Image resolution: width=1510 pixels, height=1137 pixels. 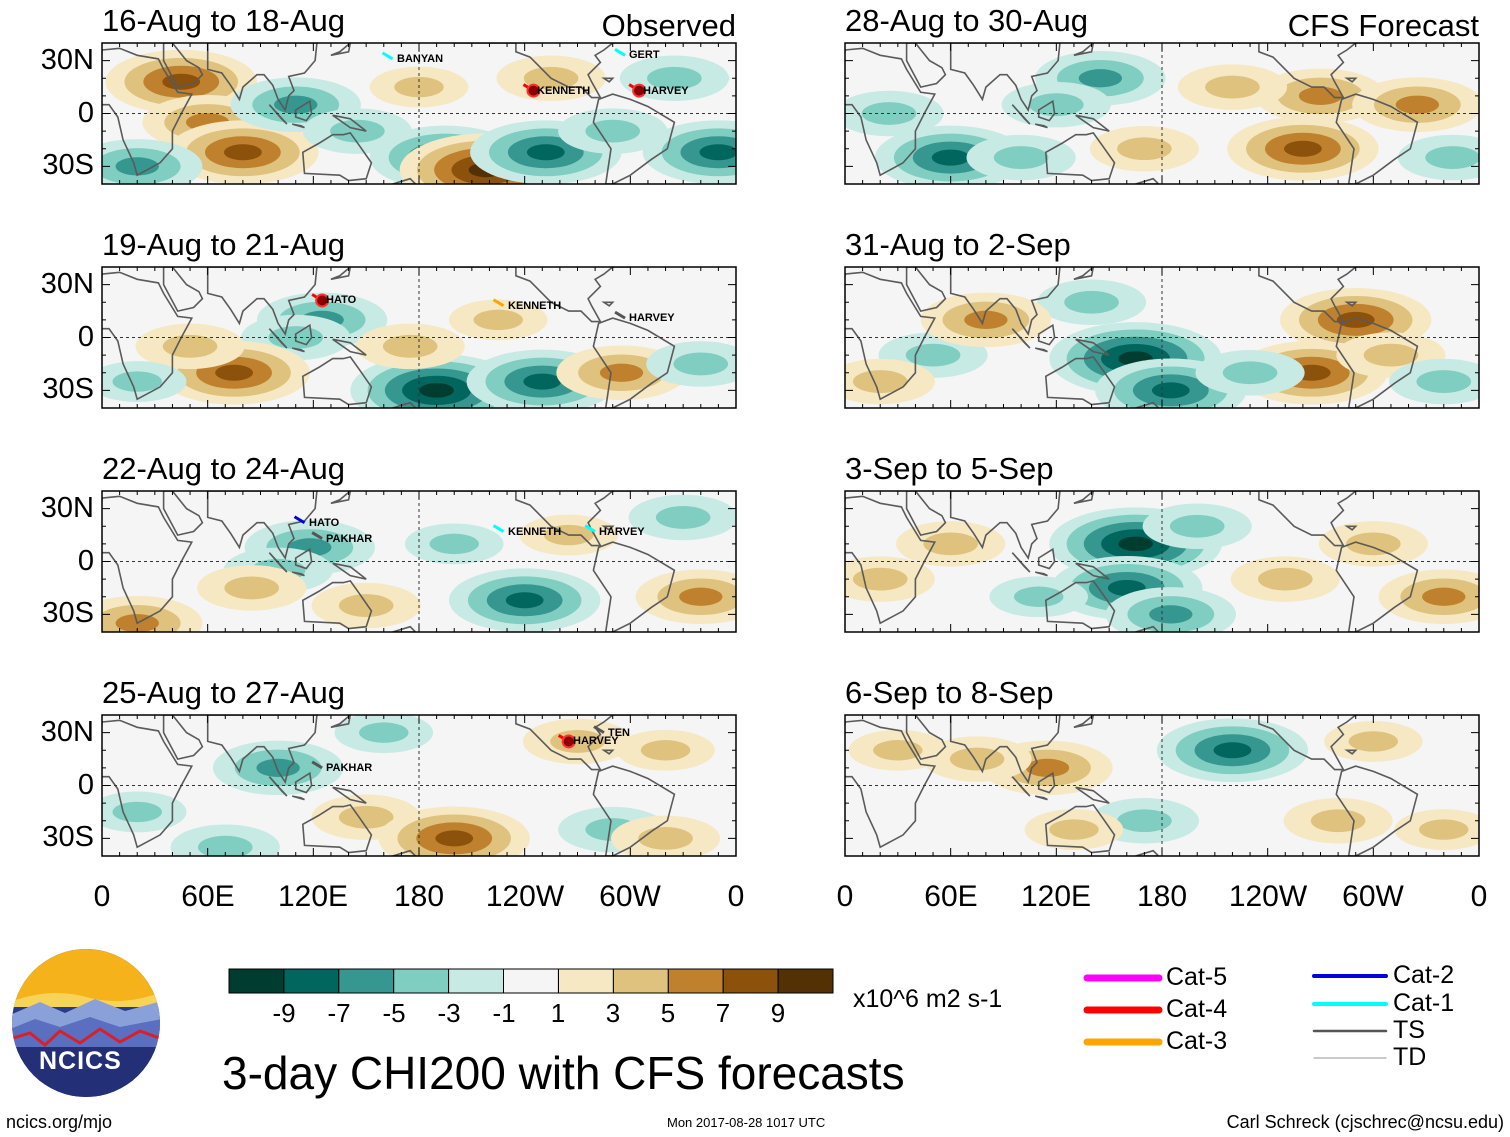 What do you see at coordinates (1197, 1009) in the screenshot?
I see `legend-label-cat4: Cat-4` at bounding box center [1197, 1009].